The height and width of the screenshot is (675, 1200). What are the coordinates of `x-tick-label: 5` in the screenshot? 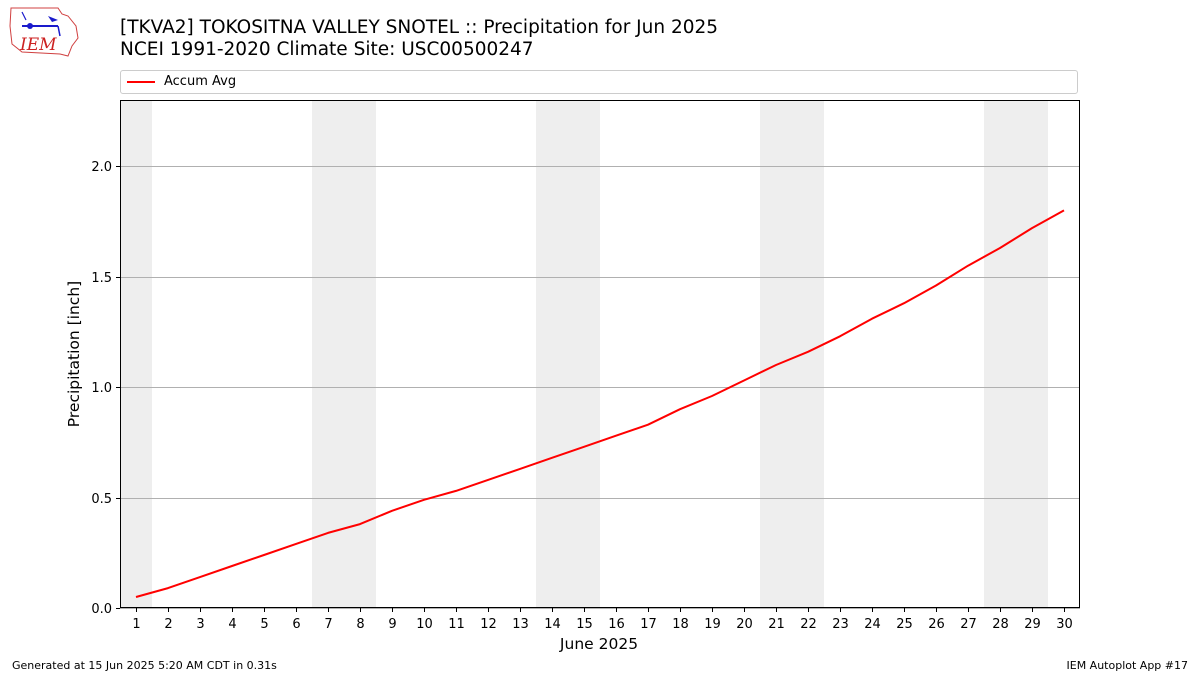 It's located at (264, 624).